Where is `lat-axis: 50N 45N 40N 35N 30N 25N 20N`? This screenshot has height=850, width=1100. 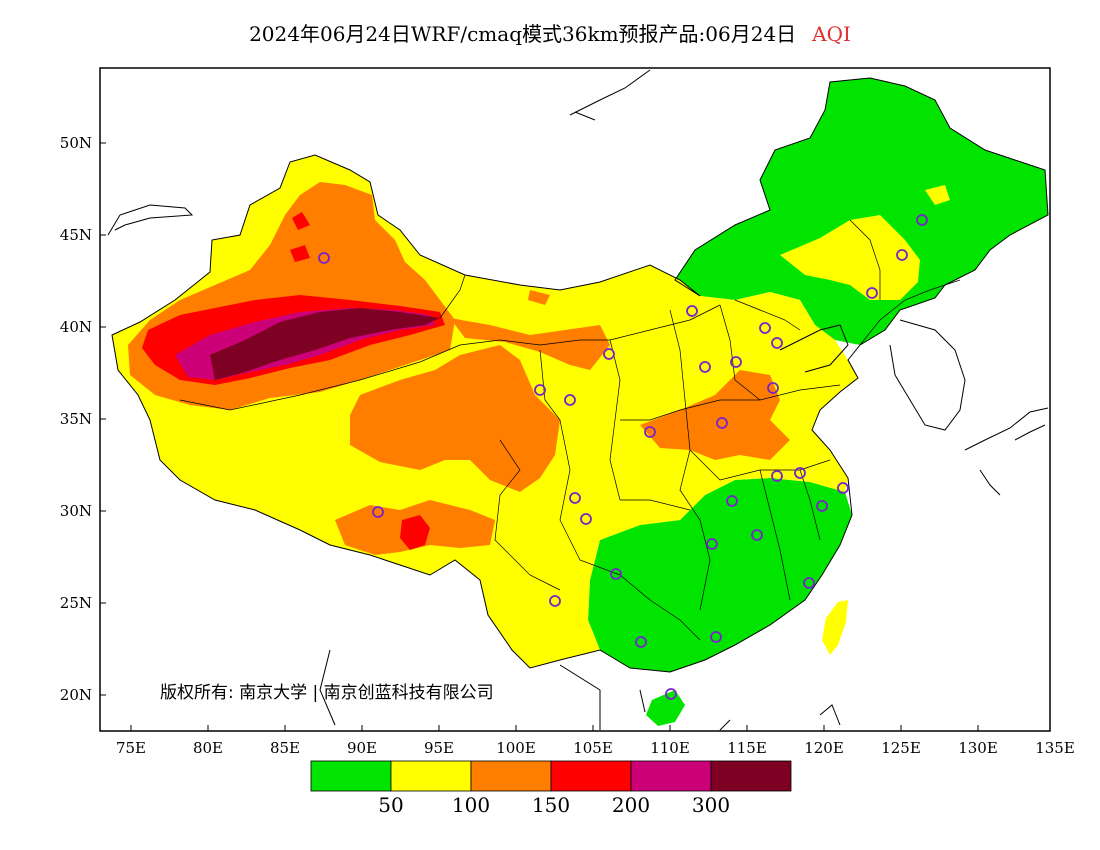 lat-axis: 50N 45N 40N 35N 30N 25N 20N is located at coordinates (83, 419).